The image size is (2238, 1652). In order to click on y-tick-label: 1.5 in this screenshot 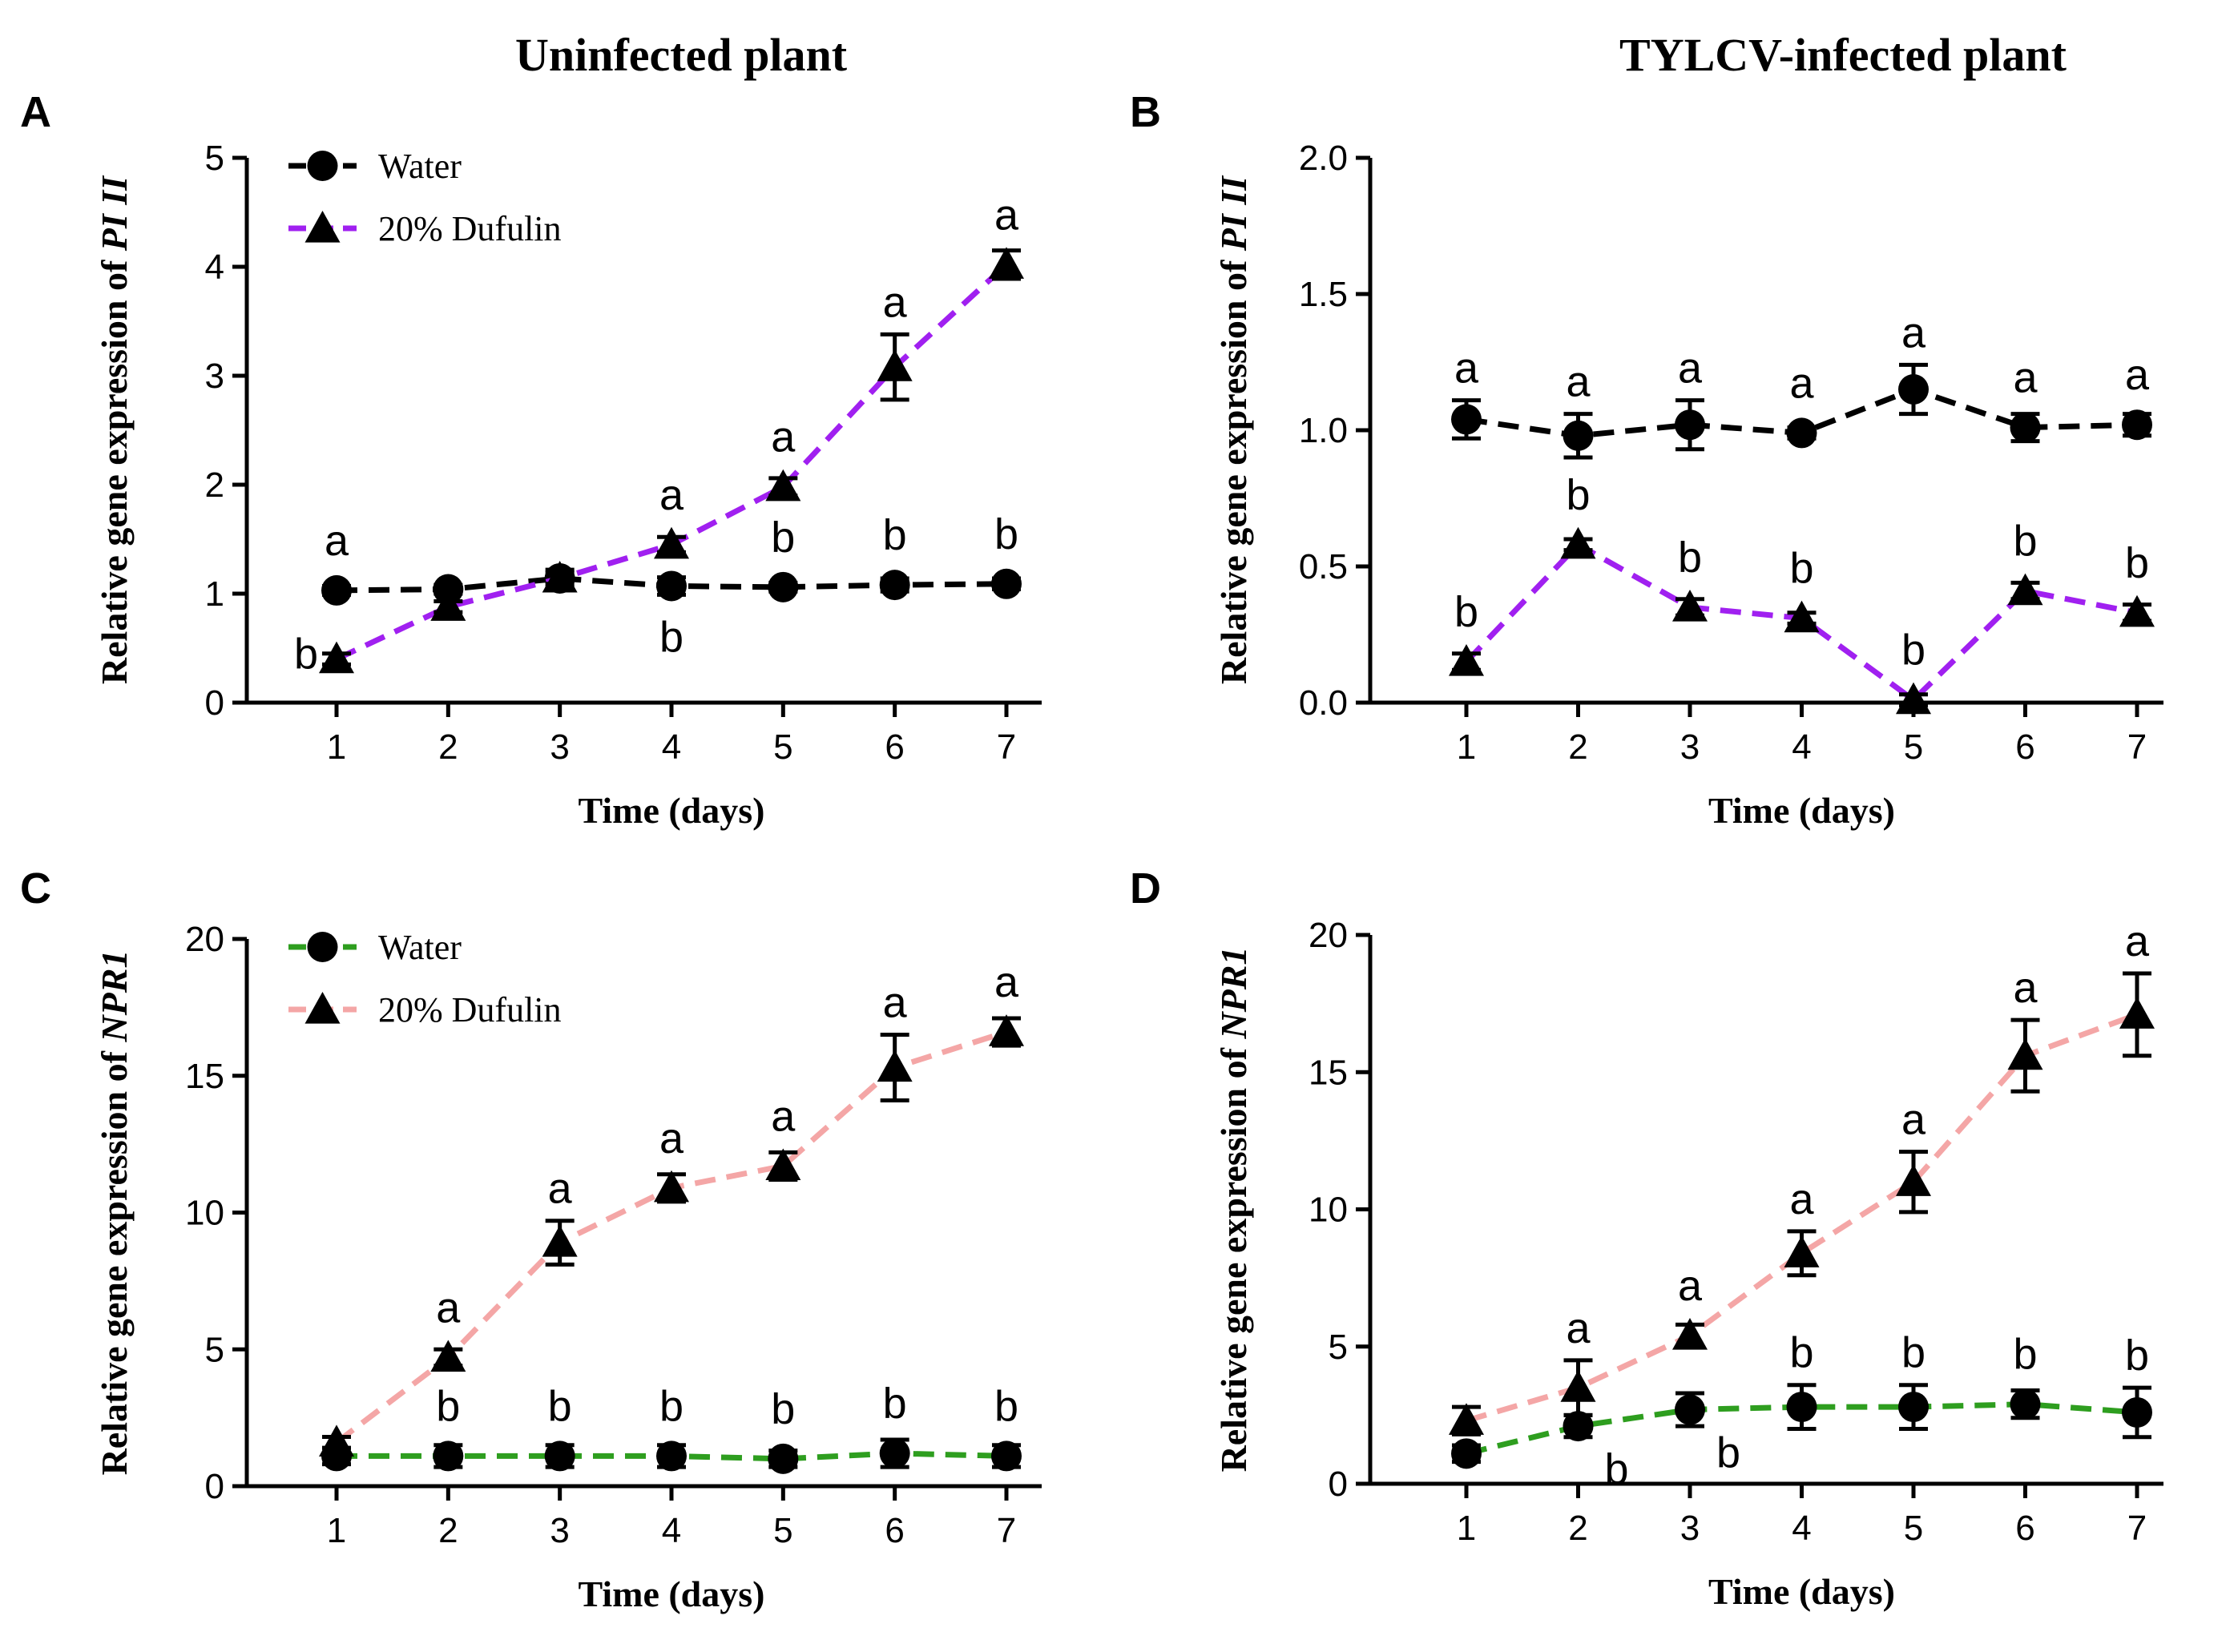, I will do `click(1324, 294)`.